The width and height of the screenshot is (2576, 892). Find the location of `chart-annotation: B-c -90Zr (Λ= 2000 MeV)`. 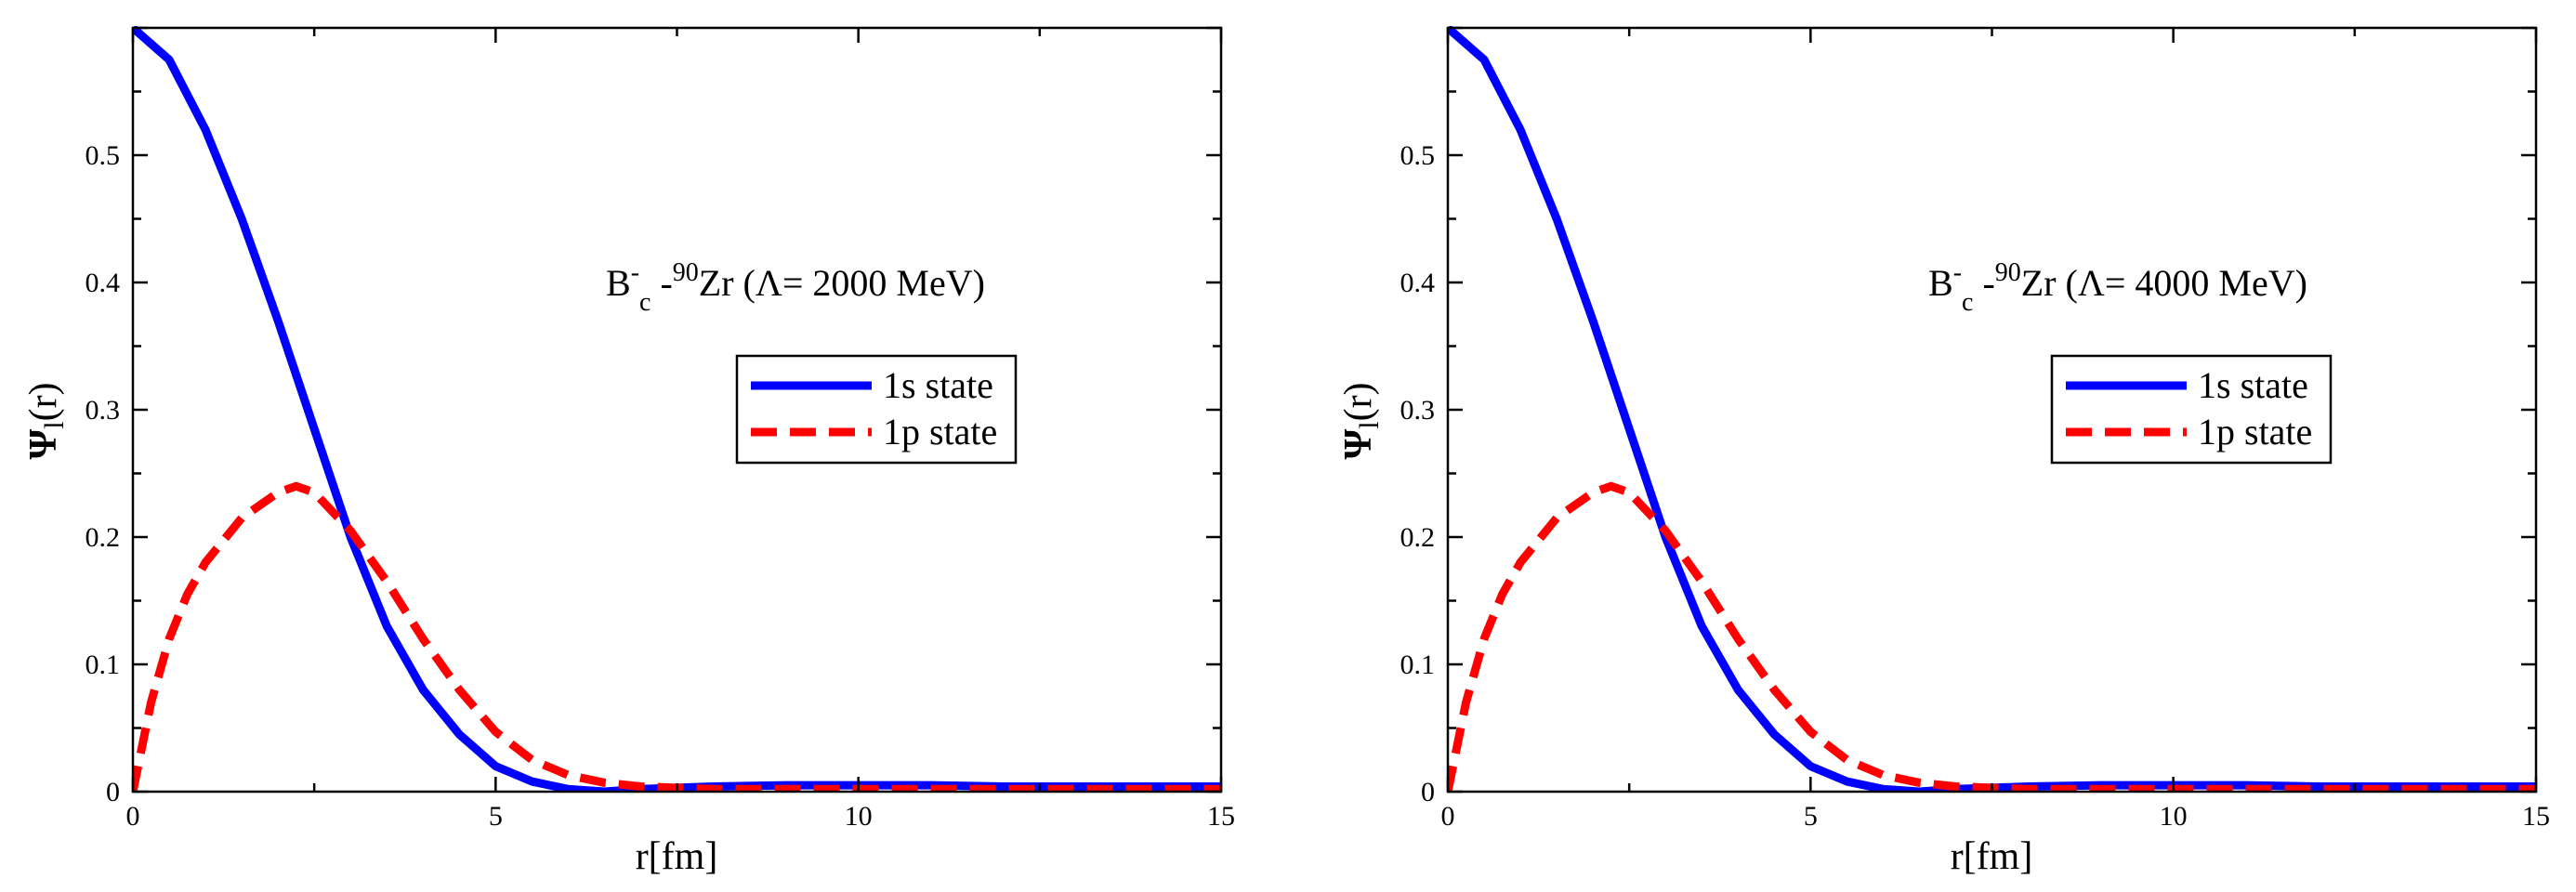

chart-annotation: B-c -90Zr (Λ= 2000 MeV) is located at coordinates (795, 287).